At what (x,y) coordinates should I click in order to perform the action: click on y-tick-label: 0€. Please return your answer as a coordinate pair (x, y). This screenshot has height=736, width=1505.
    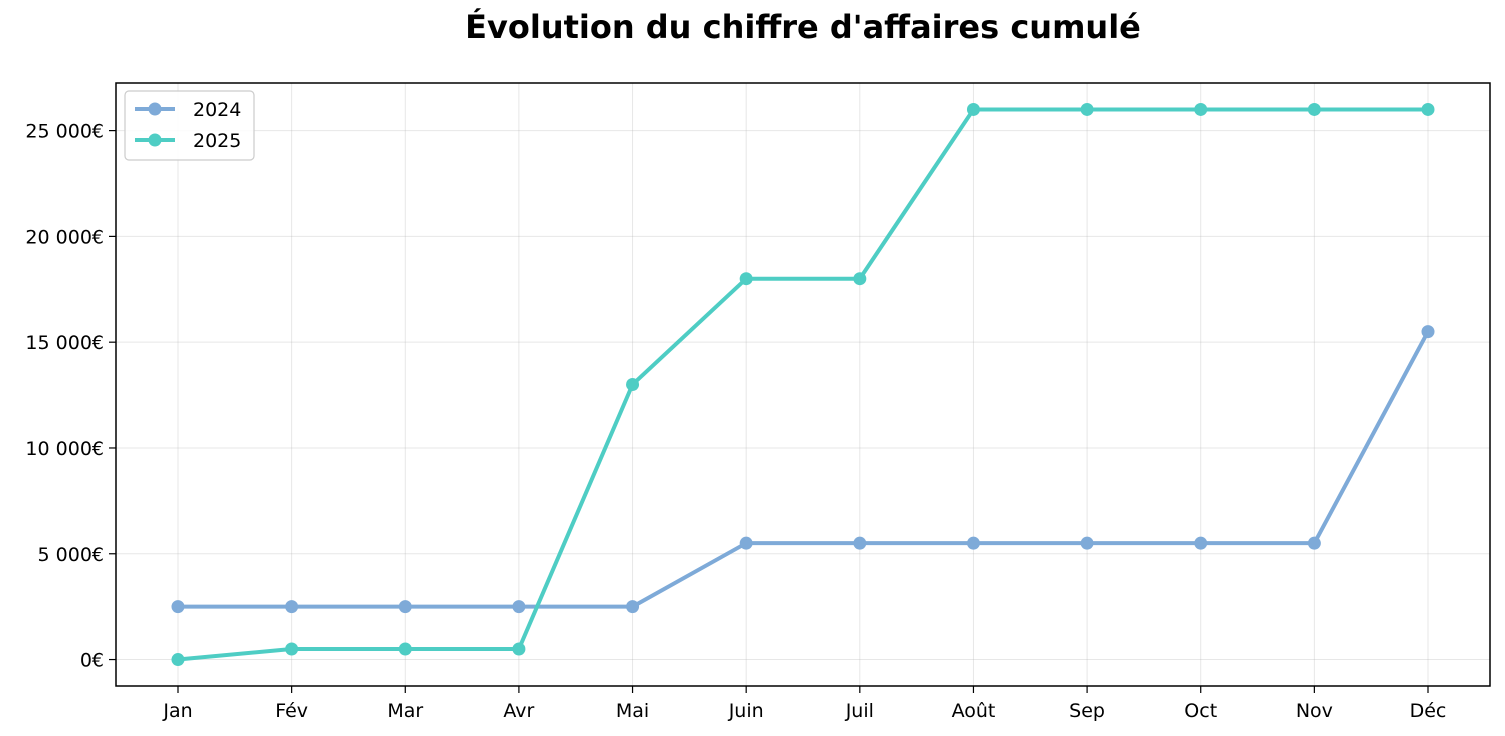
    Looking at the image, I should click on (92, 661).